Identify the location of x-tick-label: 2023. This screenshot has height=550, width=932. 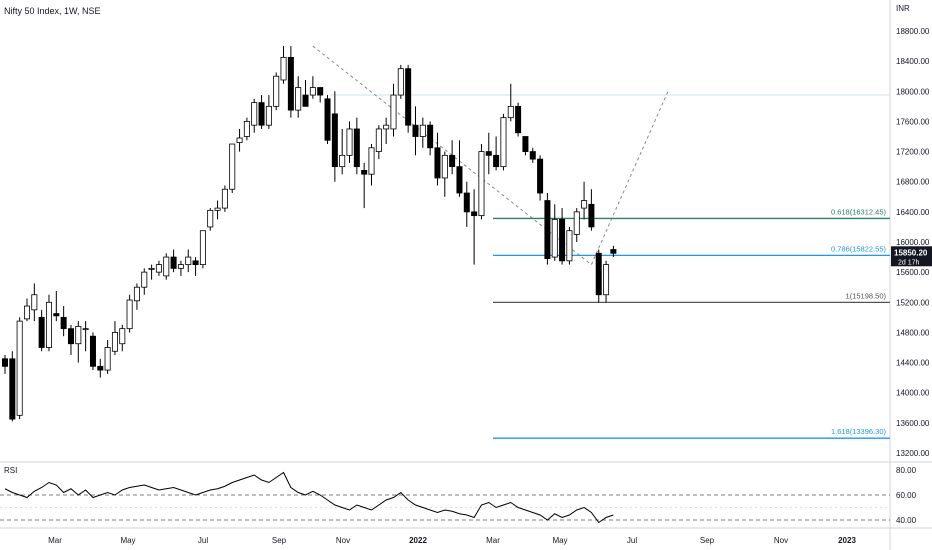
(847, 540).